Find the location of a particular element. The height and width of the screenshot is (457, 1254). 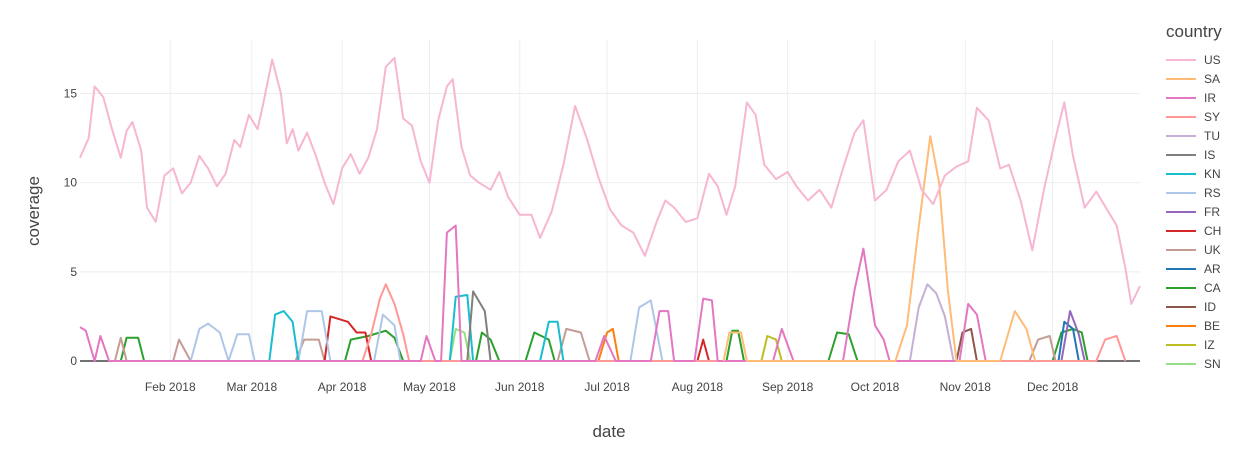

legend-label: BE is located at coordinates (1212, 325).